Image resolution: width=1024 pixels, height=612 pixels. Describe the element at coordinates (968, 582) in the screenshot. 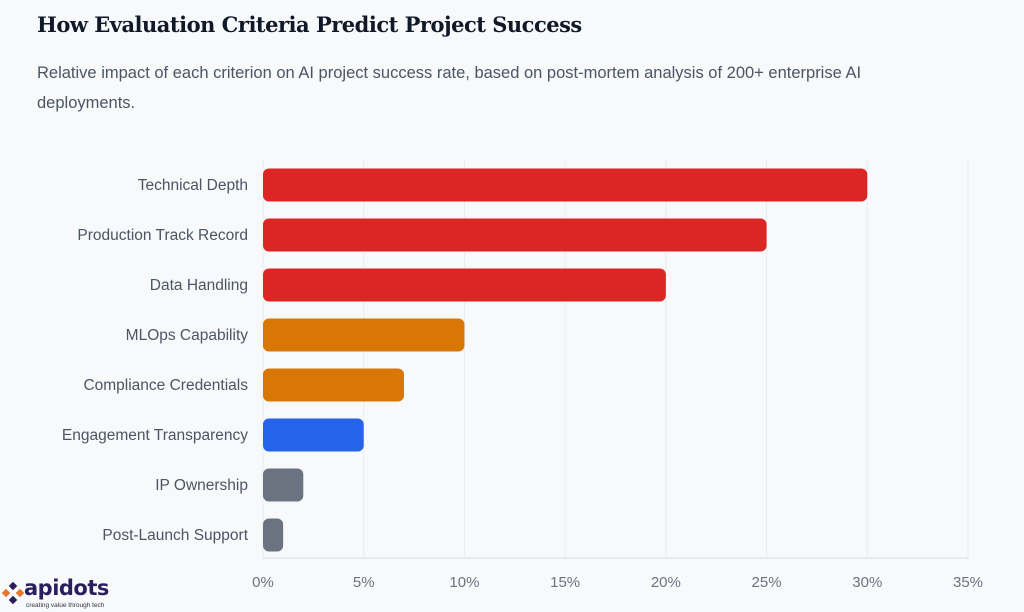

I see `x-tick-label: 35%` at that location.